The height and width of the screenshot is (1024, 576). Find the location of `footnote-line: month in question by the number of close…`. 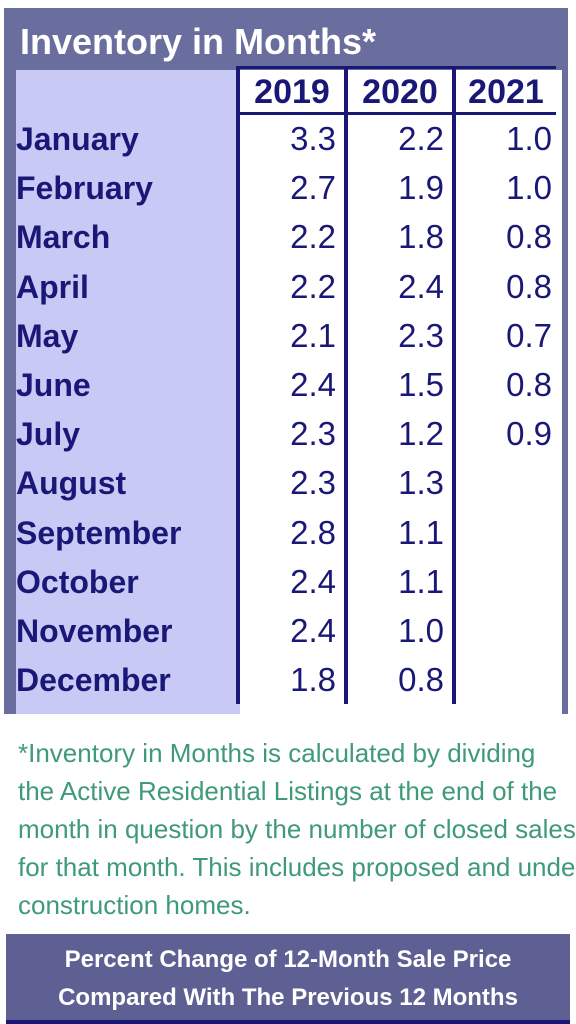

footnote-line: month in question by the number of close… is located at coordinates (297, 829).